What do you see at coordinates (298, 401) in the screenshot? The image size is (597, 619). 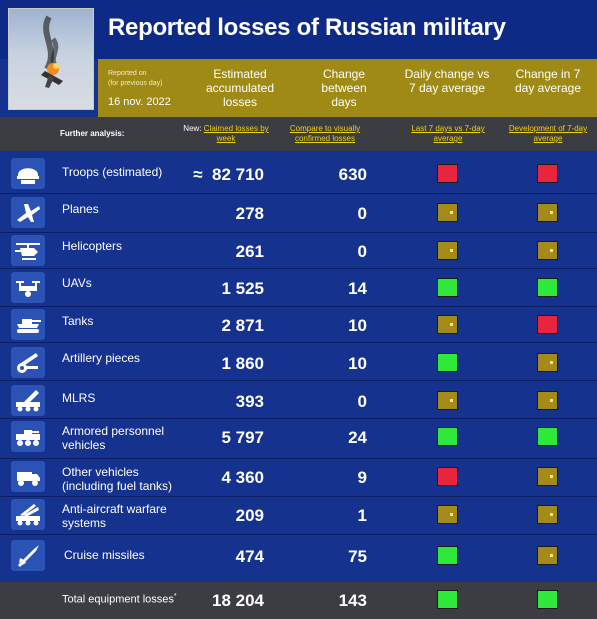 I see `table-row-mlrs: MLRS 393 0` at bounding box center [298, 401].